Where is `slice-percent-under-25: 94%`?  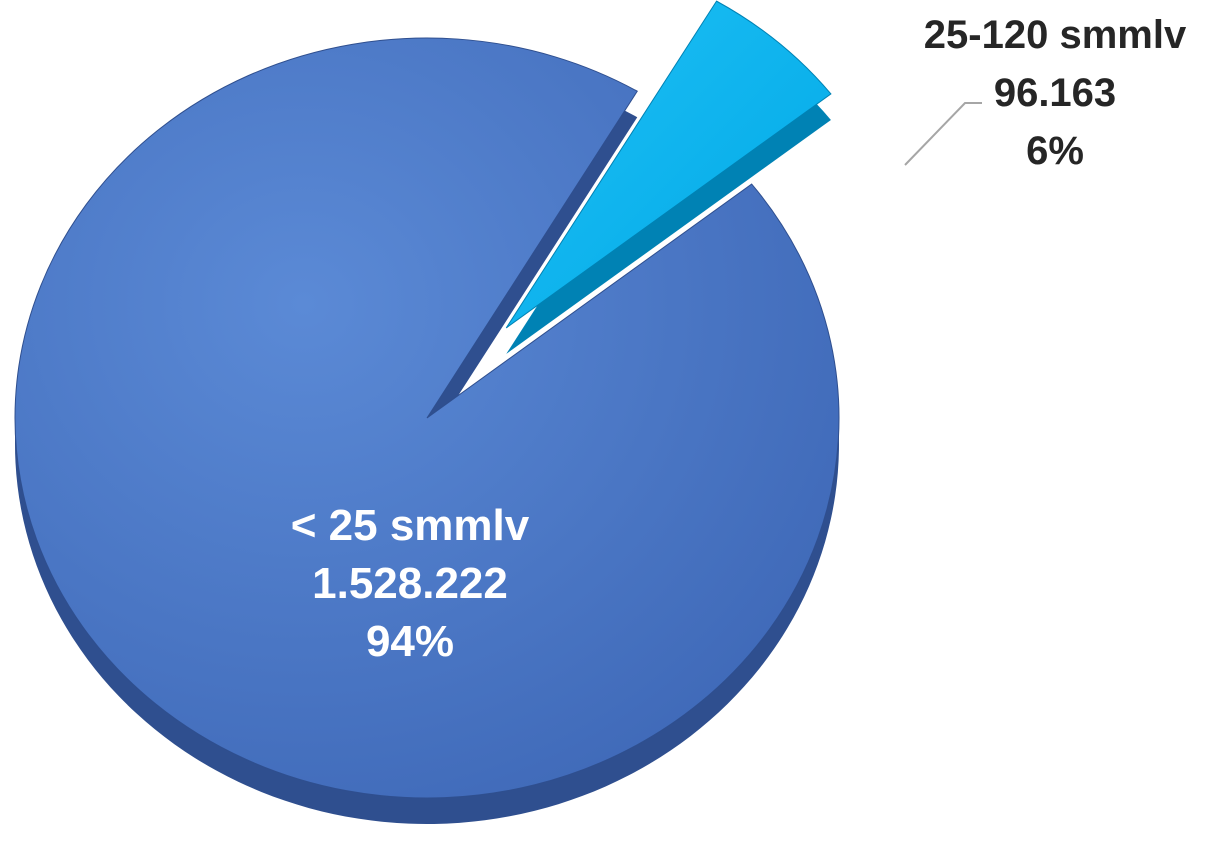 slice-percent-under-25: 94% is located at coordinates (410, 641).